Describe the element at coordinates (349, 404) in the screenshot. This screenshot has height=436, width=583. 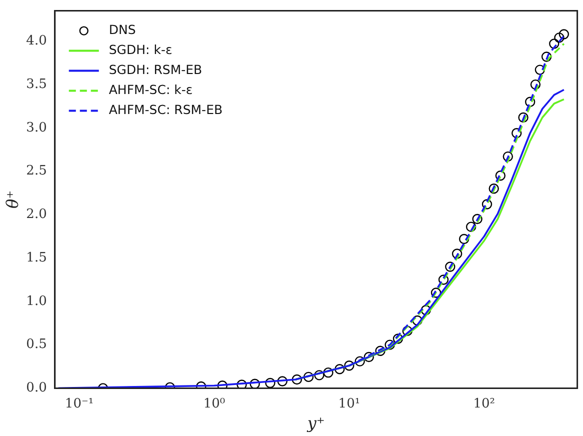
I see `x-tick-label: 10¹` at that location.